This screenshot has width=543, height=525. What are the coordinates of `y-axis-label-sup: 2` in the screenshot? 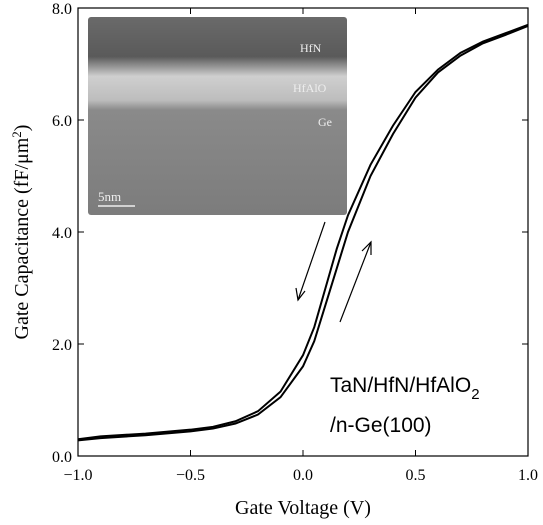 It's located at (16, 134).